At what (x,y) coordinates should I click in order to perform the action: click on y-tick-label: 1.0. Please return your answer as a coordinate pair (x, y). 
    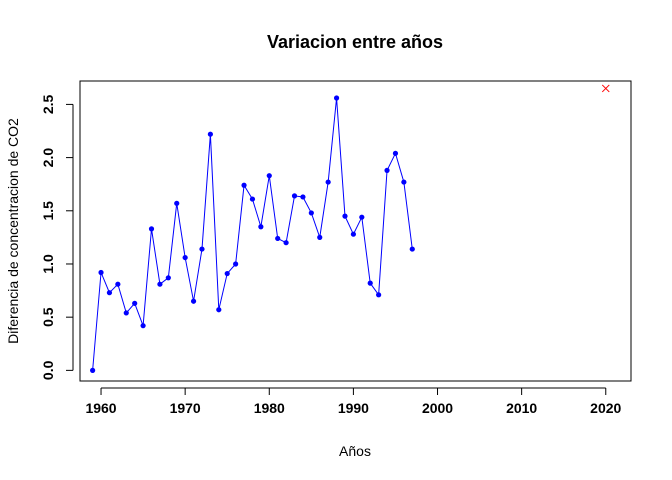
    Looking at the image, I should click on (48, 264).